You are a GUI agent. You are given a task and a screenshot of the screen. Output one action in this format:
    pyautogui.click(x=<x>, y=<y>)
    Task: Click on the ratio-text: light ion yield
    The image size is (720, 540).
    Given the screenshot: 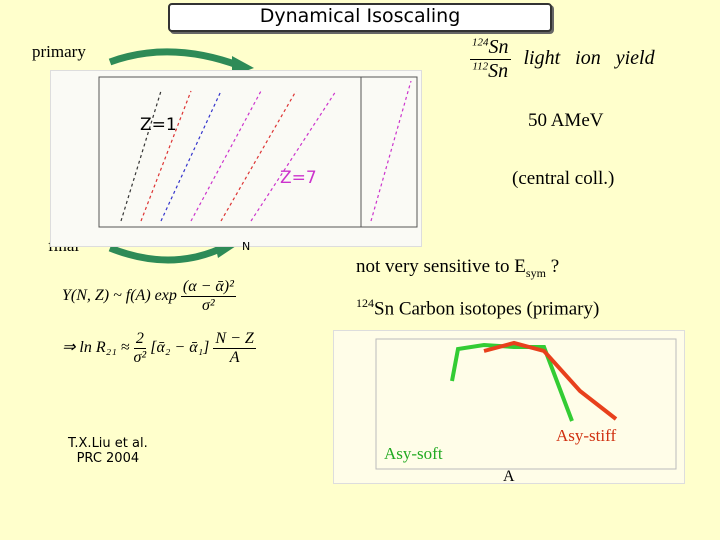 What is the action you would take?
    pyautogui.click(x=589, y=58)
    